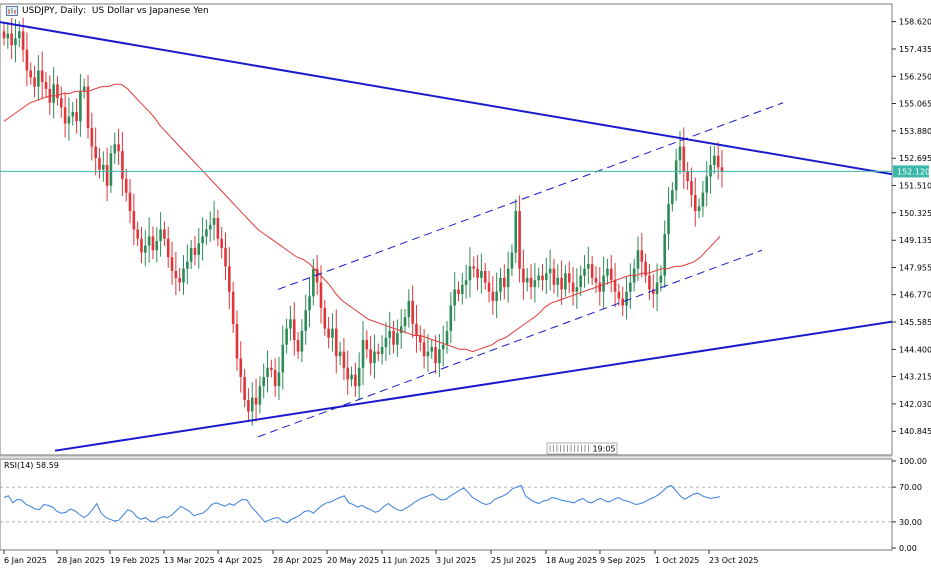 Image resolution: width=931 pixels, height=569 pixels. What do you see at coordinates (913, 461) in the screenshot?
I see `rsi-tick-label: 100.00` at bounding box center [913, 461].